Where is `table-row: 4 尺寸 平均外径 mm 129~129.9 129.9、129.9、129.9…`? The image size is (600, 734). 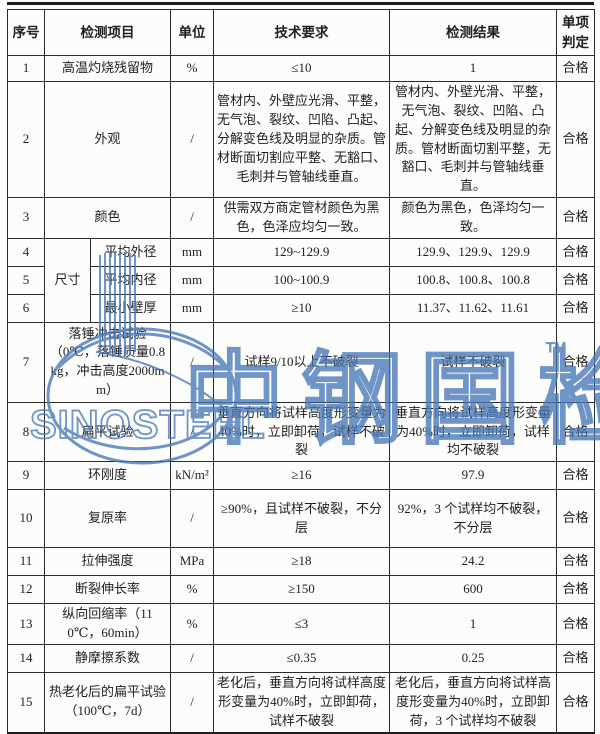
table-row: 4 尺寸 平均外径 mm 129~129.9 129.9、129.9、129.9… is located at coordinates (301, 280).